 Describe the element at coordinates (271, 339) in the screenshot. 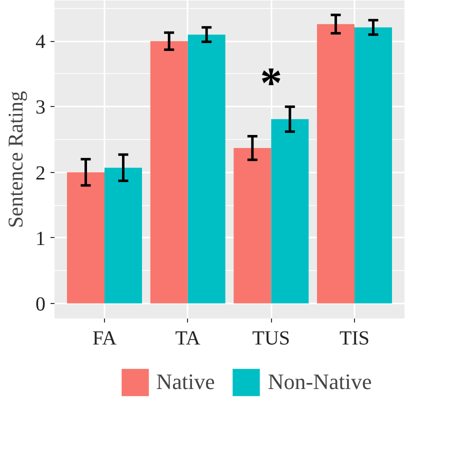

I see `x-tick-label: TUS` at that location.